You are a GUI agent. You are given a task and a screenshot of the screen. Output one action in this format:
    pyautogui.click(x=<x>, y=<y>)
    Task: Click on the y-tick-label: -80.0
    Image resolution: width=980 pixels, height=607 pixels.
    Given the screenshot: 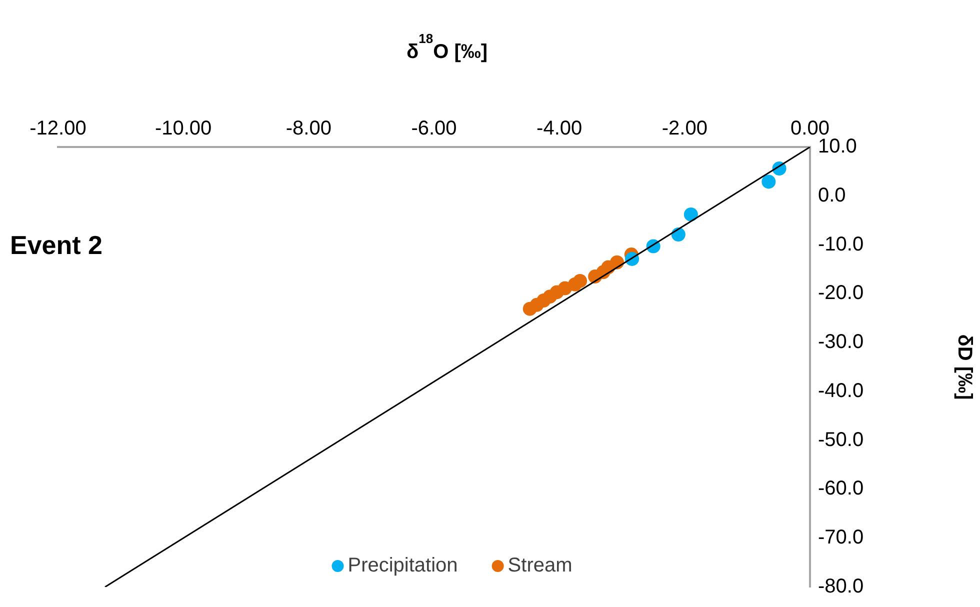 What is the action you would take?
    pyautogui.click(x=841, y=587)
    